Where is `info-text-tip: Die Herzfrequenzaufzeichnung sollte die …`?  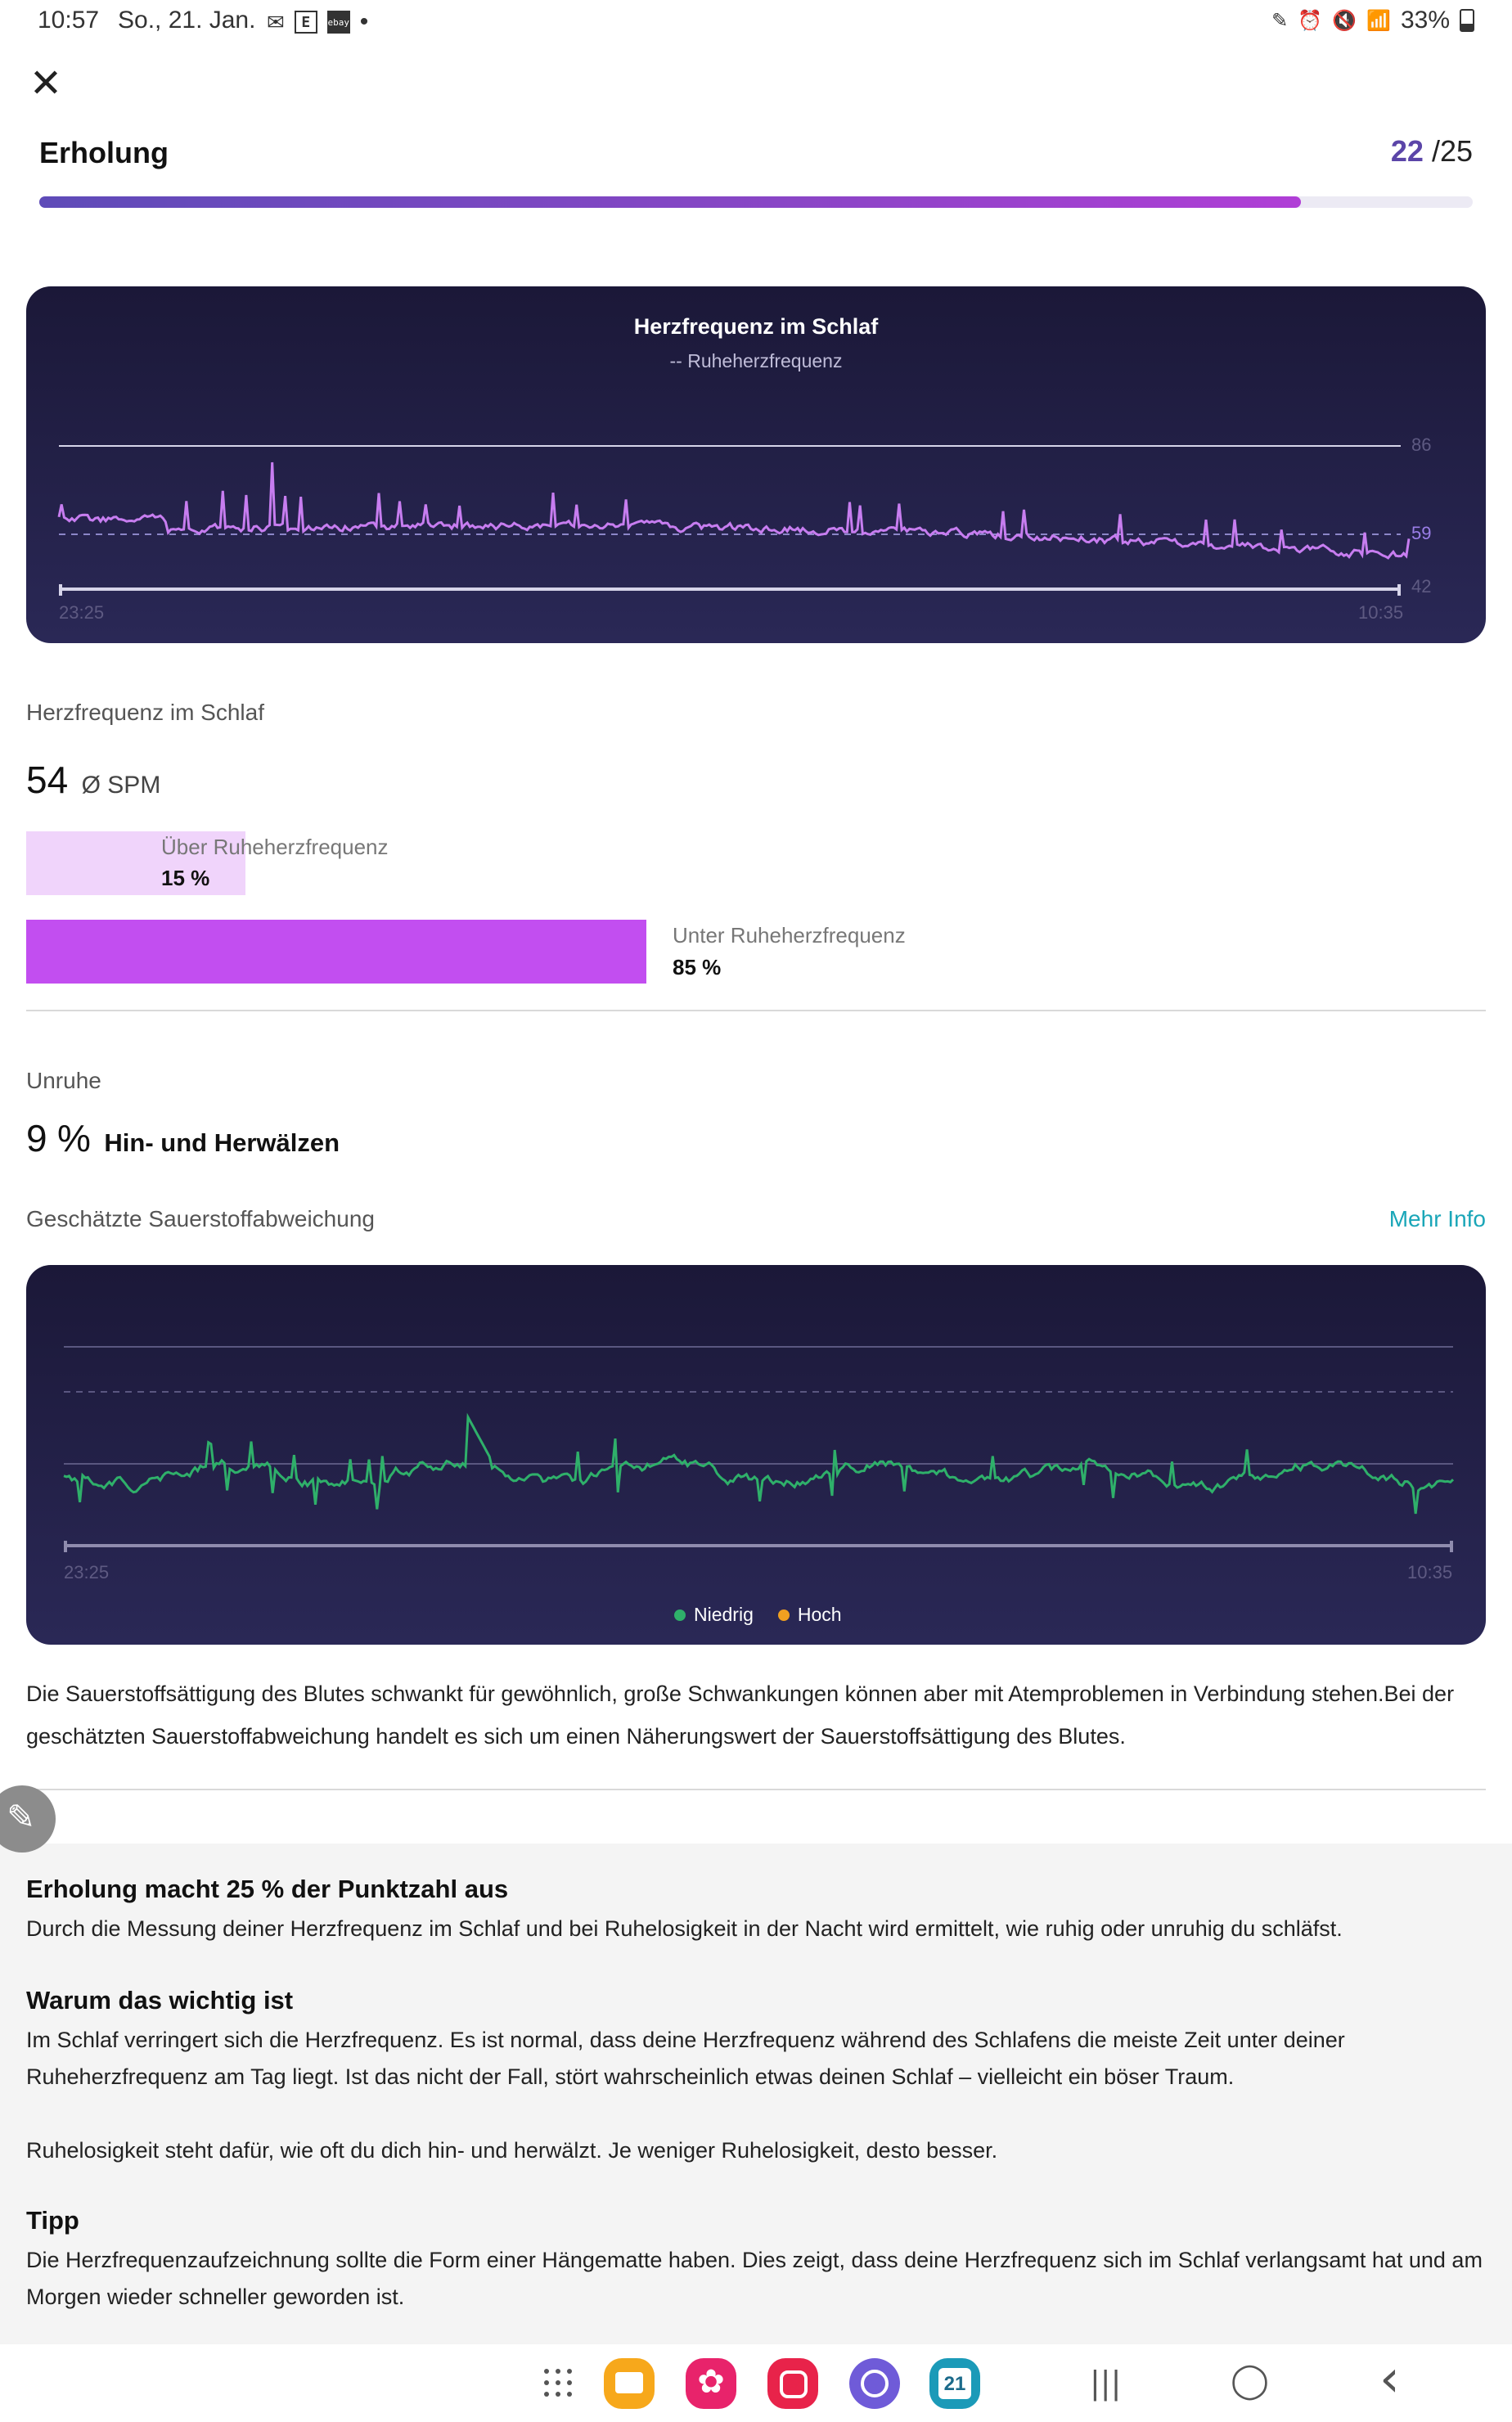 info-text-tip: Die Herzfrequenzaufzeichnung sollte die … is located at coordinates (755, 2278).